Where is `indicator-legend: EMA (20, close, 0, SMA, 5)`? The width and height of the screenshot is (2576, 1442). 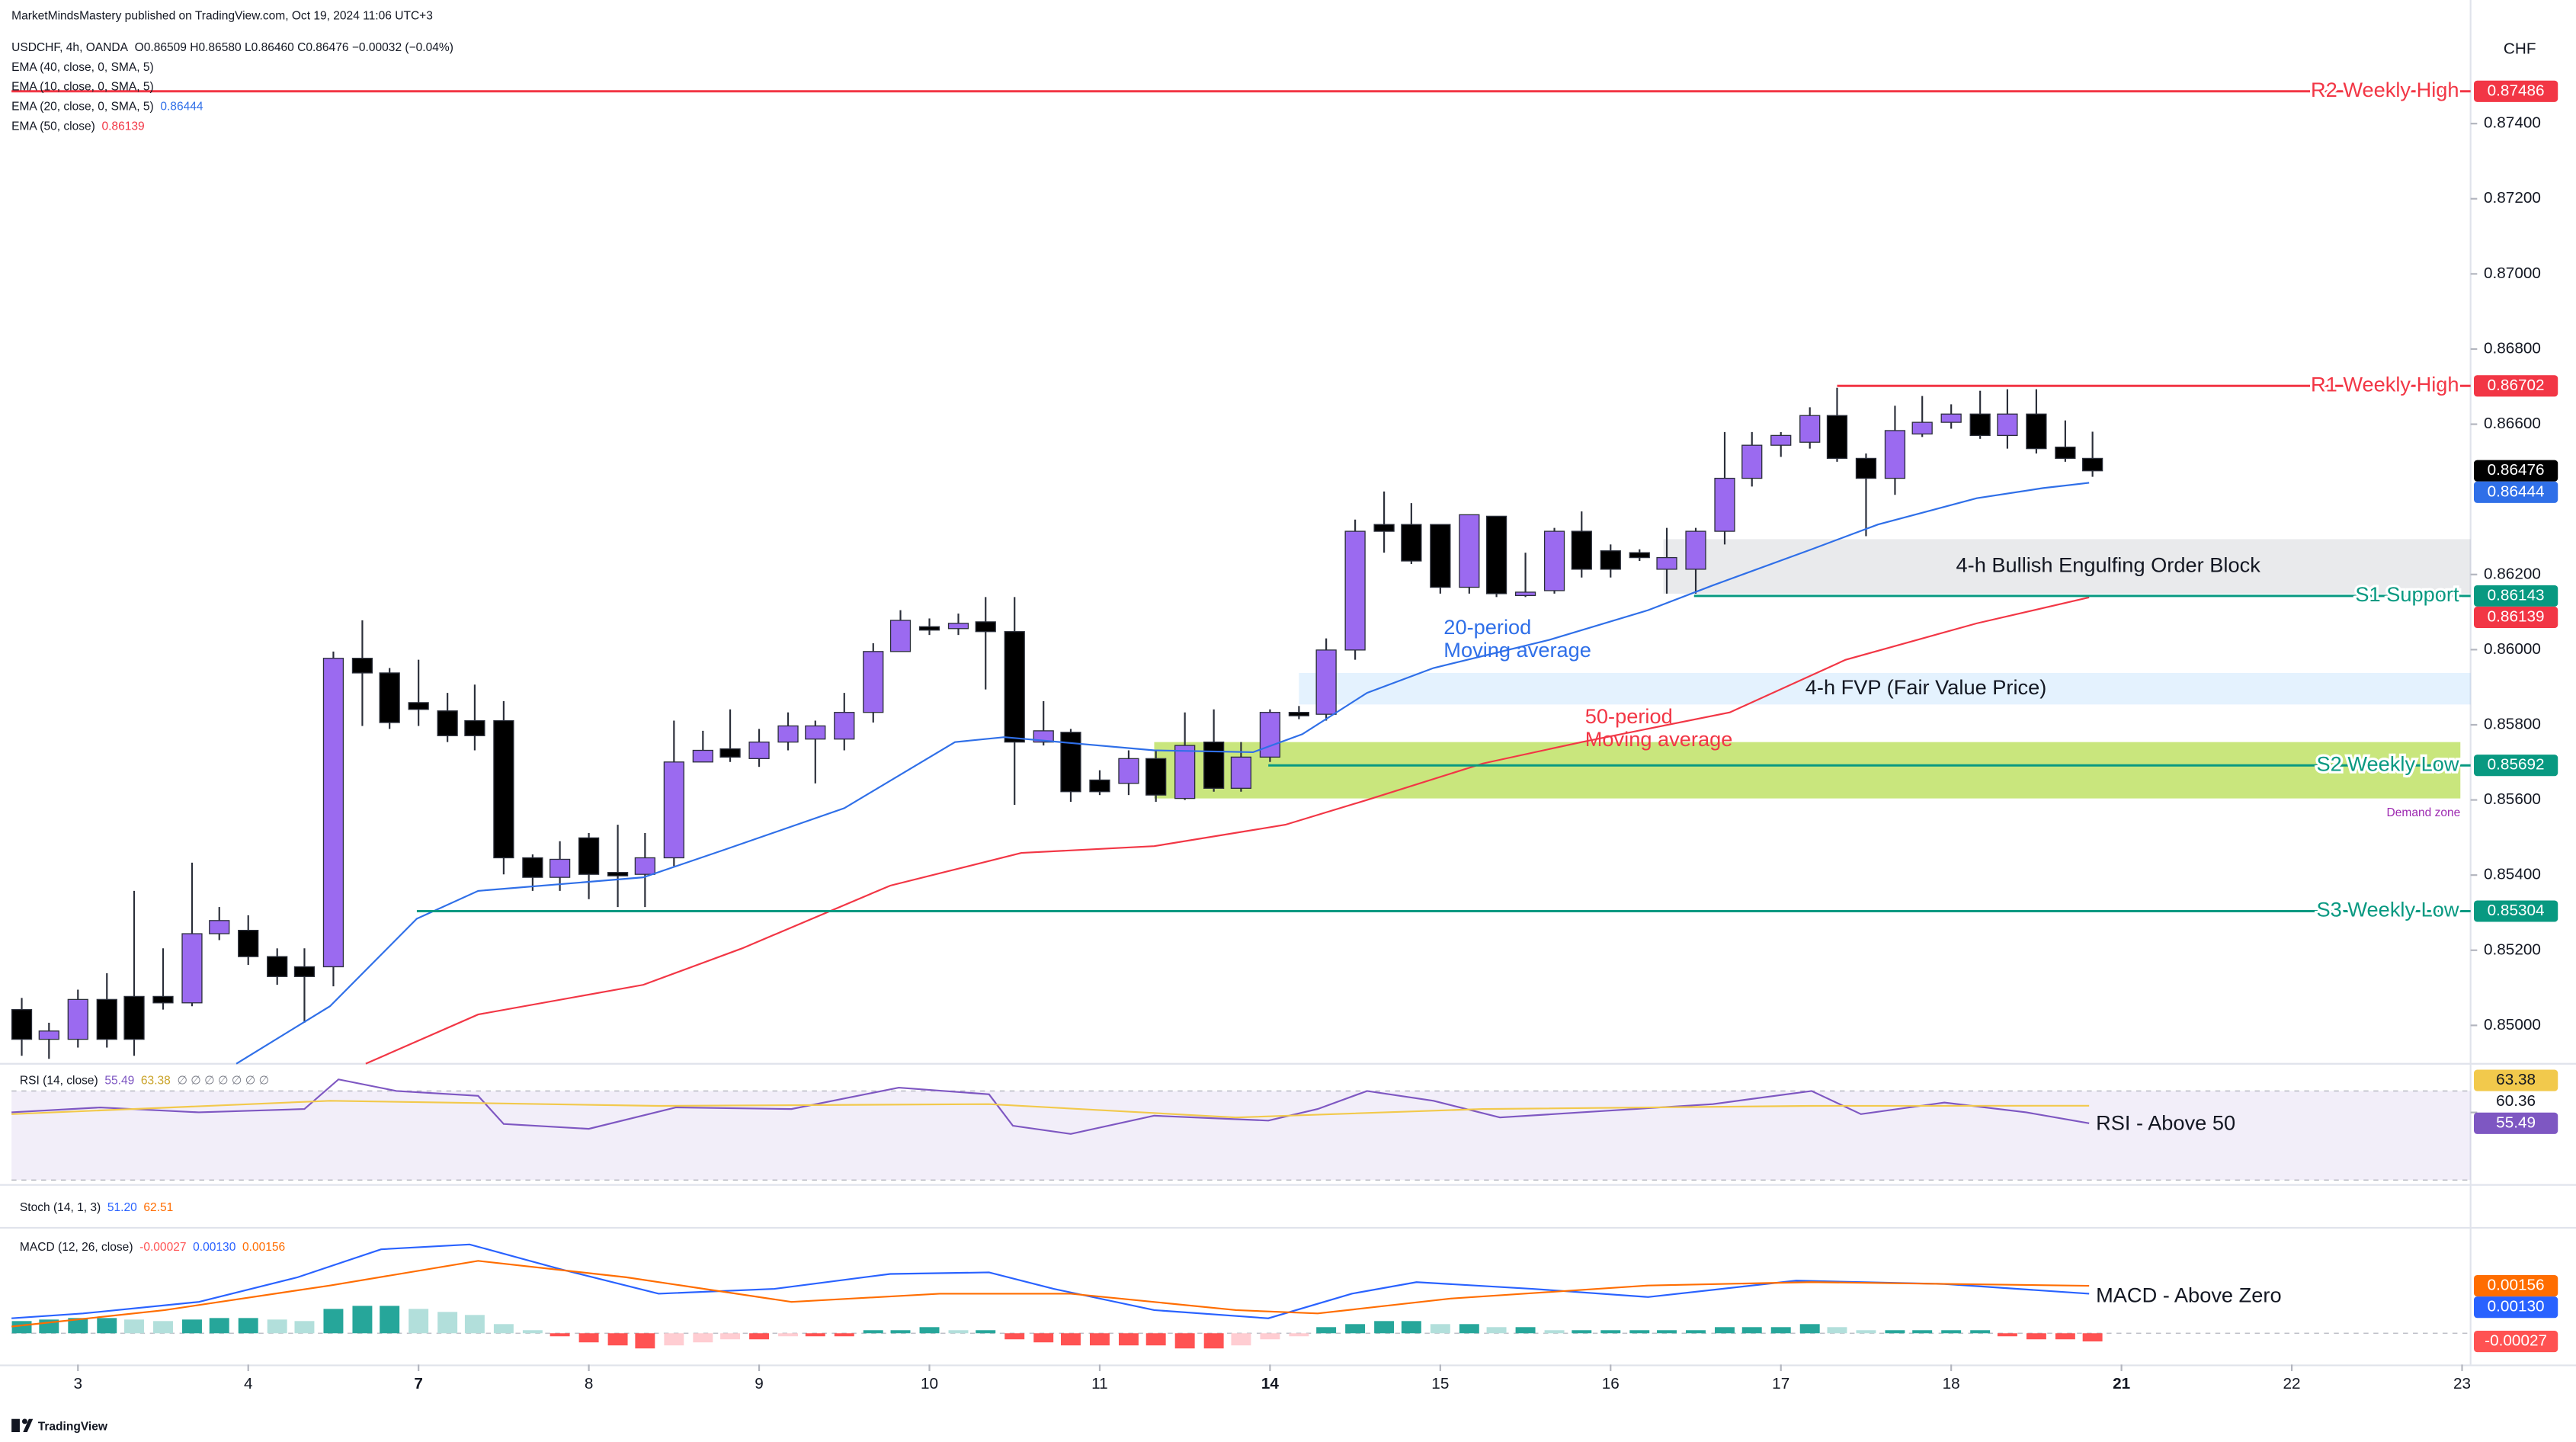 indicator-legend: EMA (20, close, 0, SMA, 5) is located at coordinates (82, 107).